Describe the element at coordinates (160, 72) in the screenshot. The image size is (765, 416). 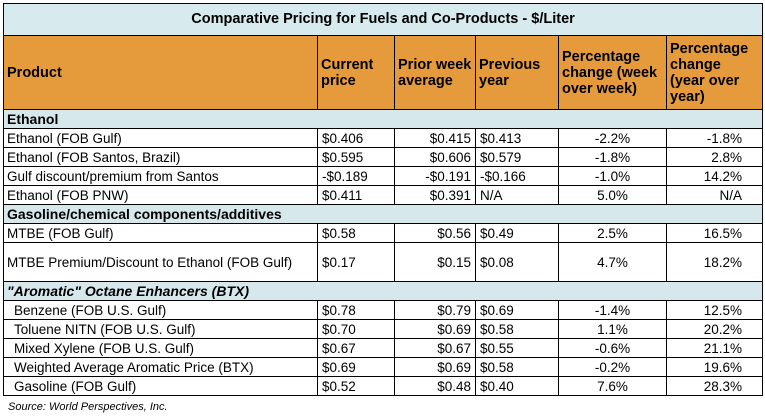
I see `header-product: Product` at that location.